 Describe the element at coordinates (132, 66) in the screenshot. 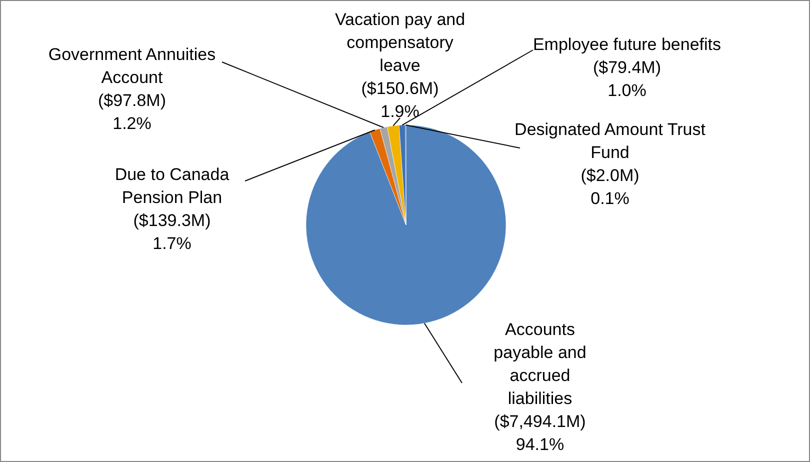

I see `slice-label: Government Annuities Account` at that location.